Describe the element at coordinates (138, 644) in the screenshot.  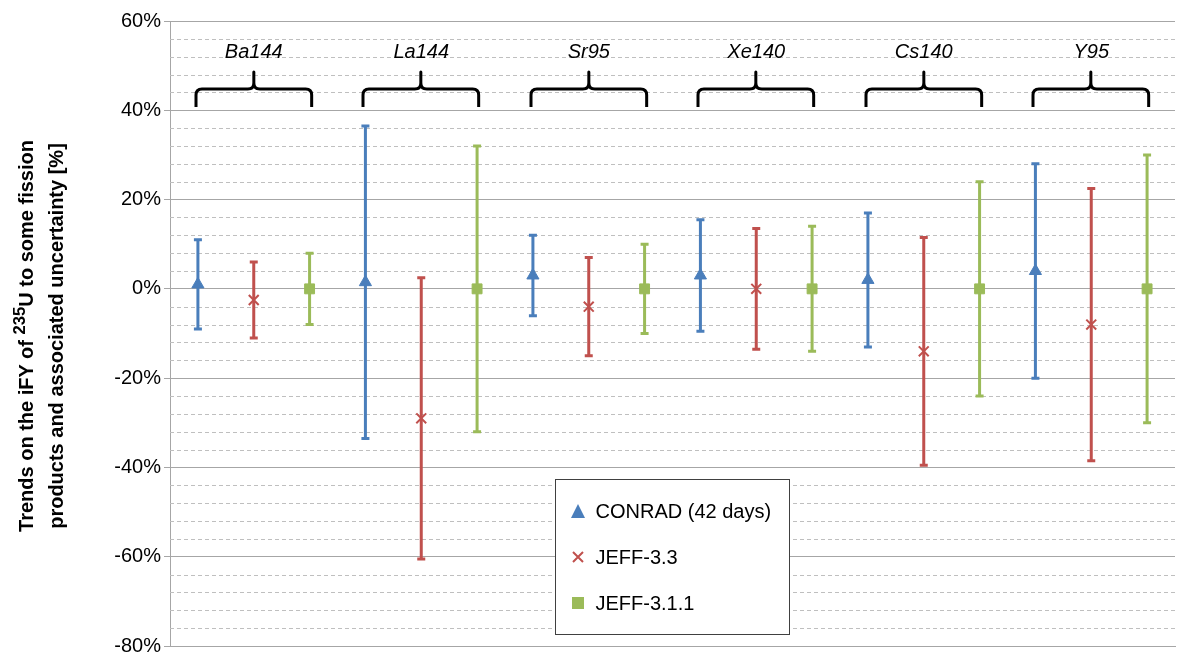
I see `y-tick-label: -80%` at that location.